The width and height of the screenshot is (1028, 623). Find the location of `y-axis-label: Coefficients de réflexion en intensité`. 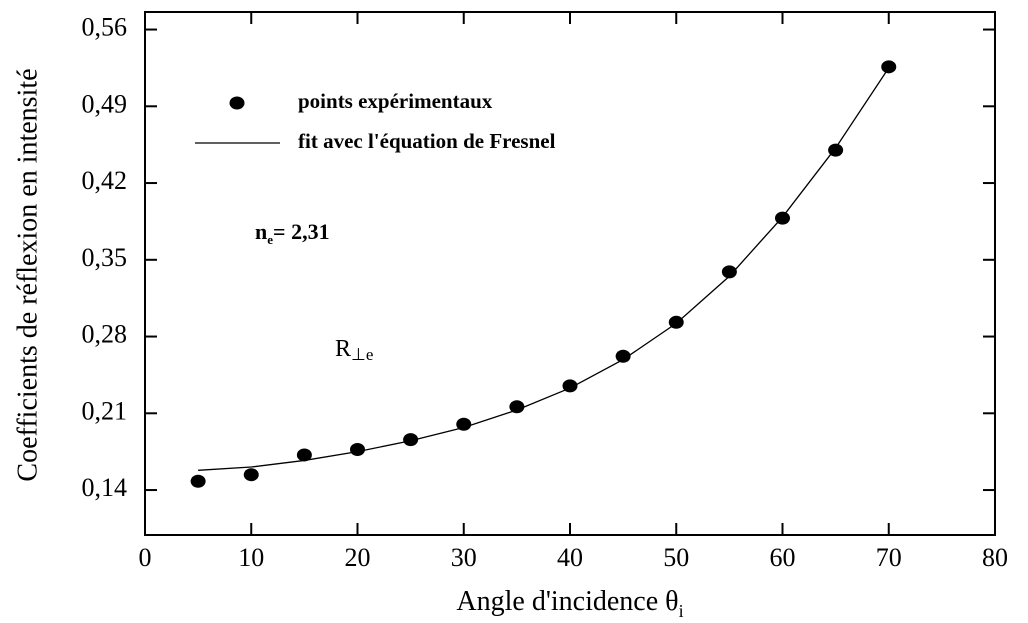

y-axis-label: Coefficients de réflexion en intensité is located at coordinates (27, 274).